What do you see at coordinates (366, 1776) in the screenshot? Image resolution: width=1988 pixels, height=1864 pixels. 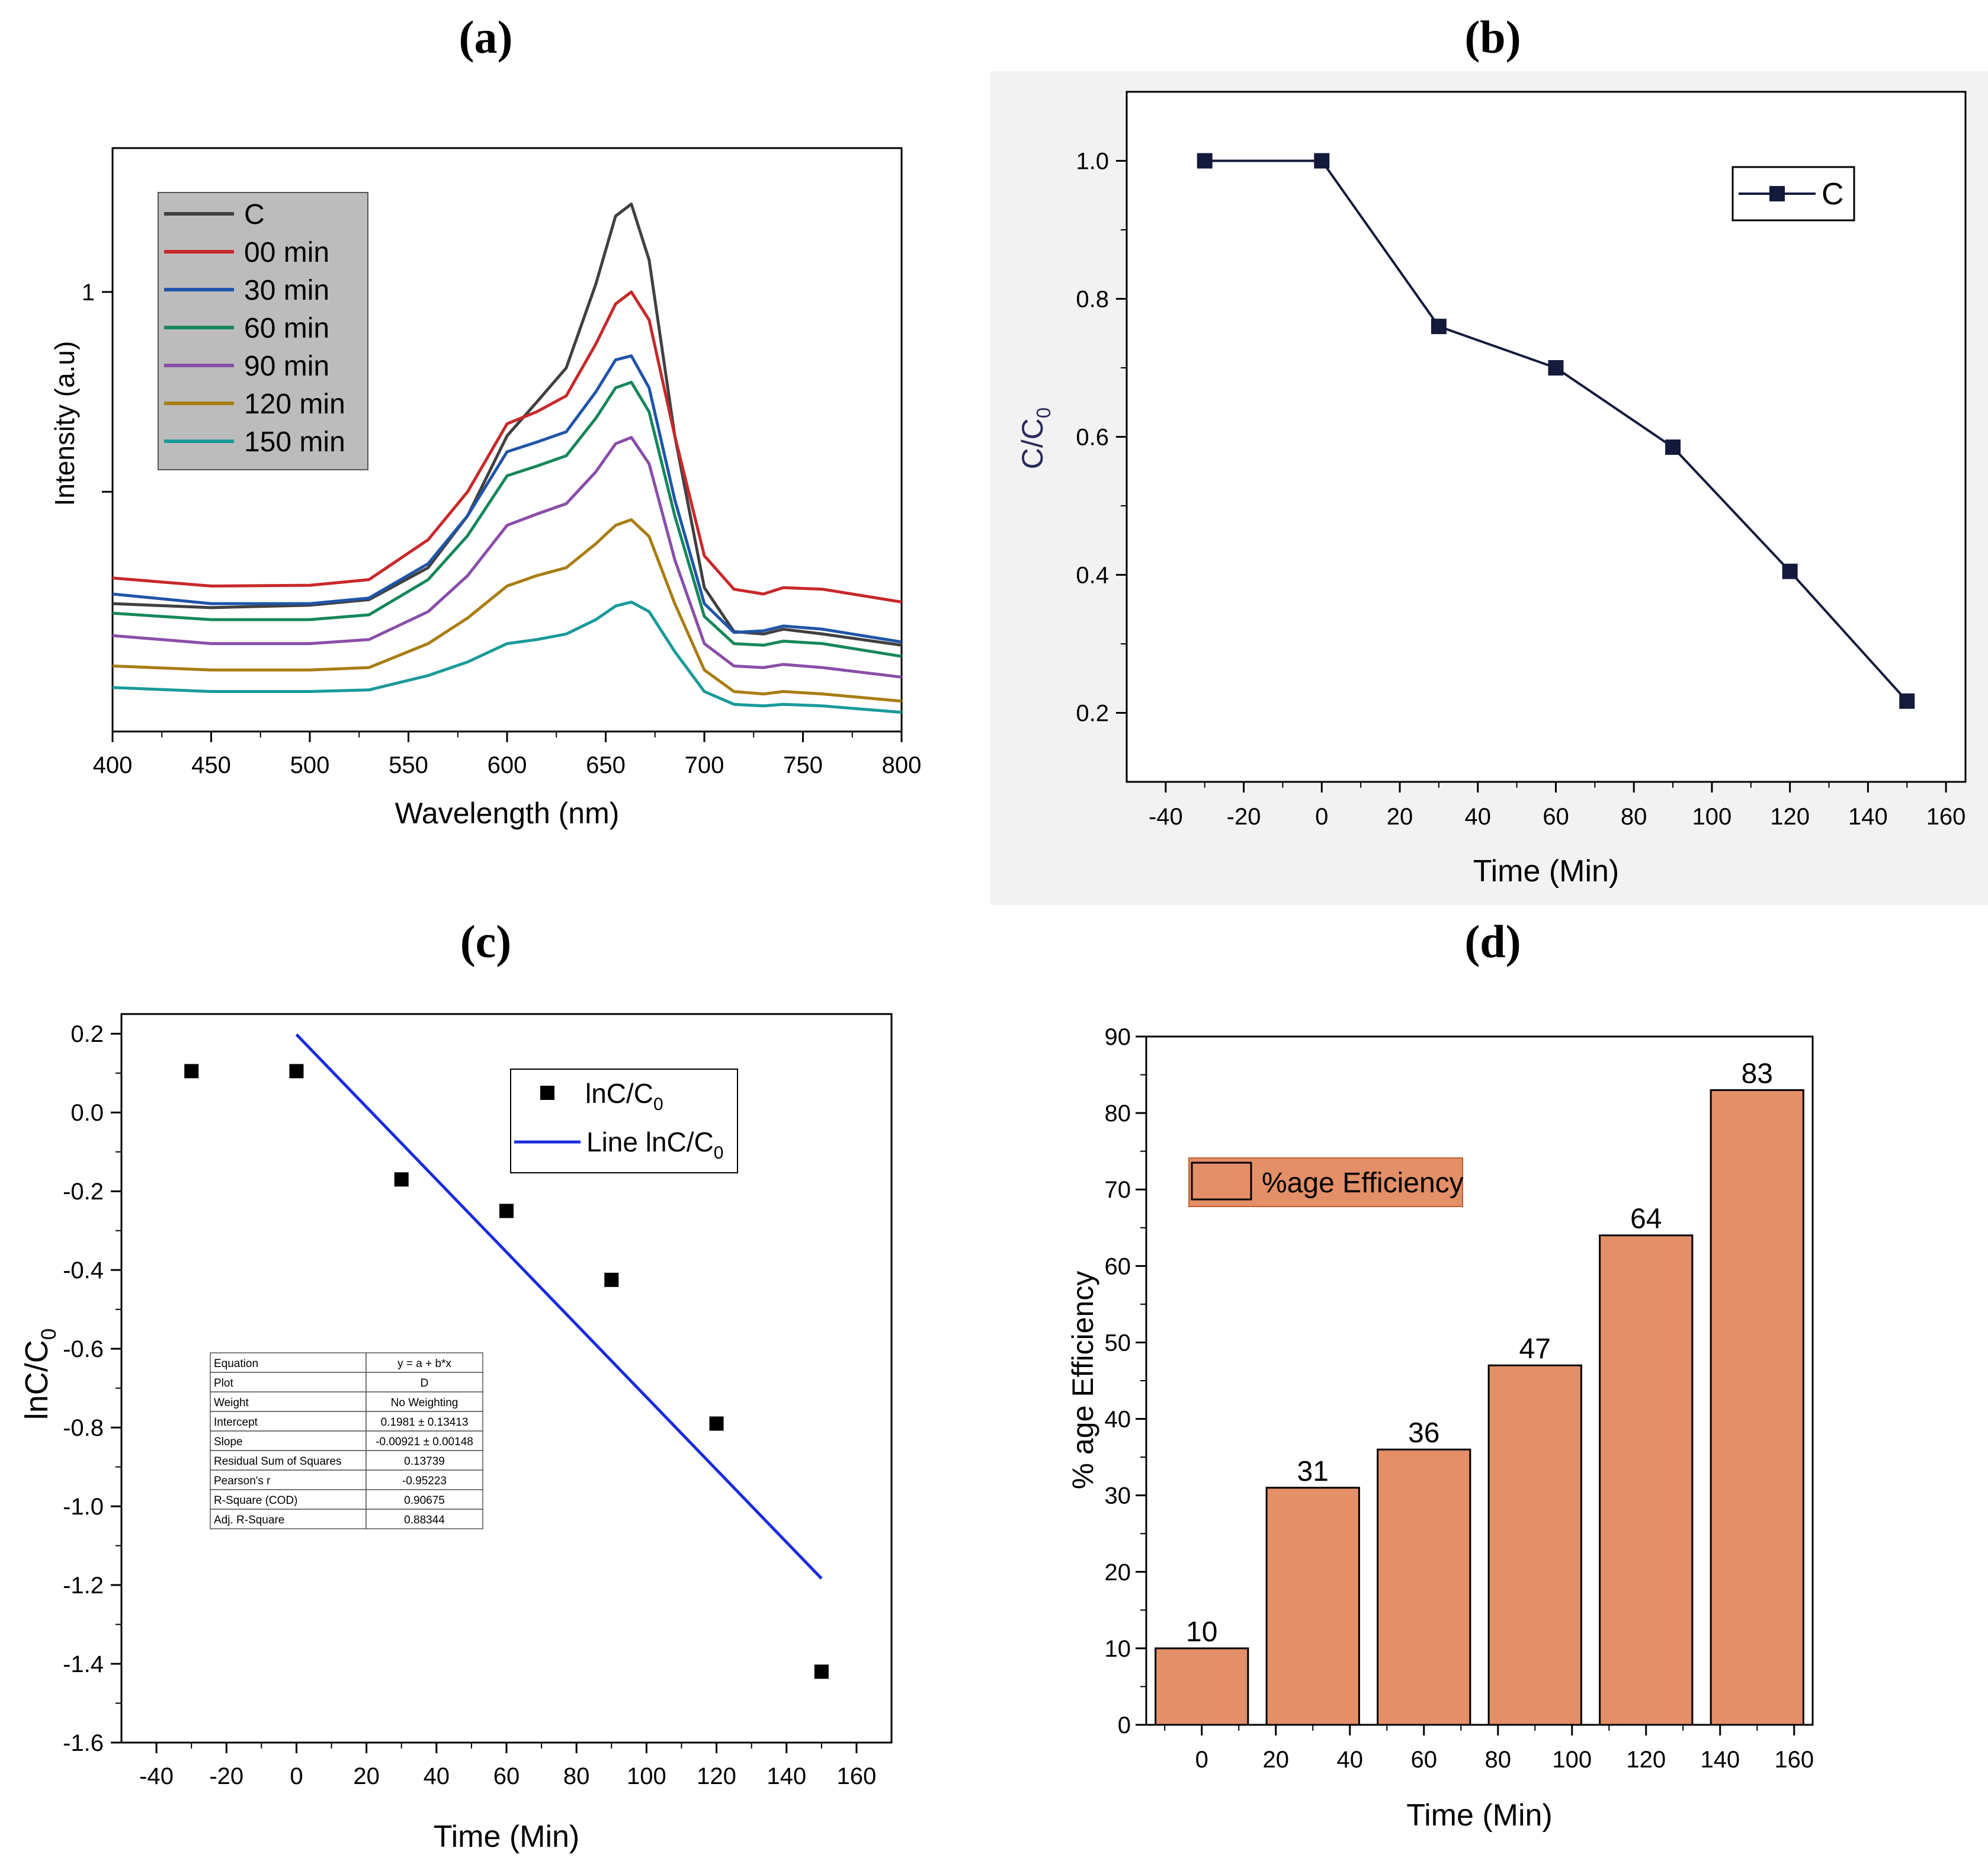 I see `x-tick-label-c: 20` at bounding box center [366, 1776].